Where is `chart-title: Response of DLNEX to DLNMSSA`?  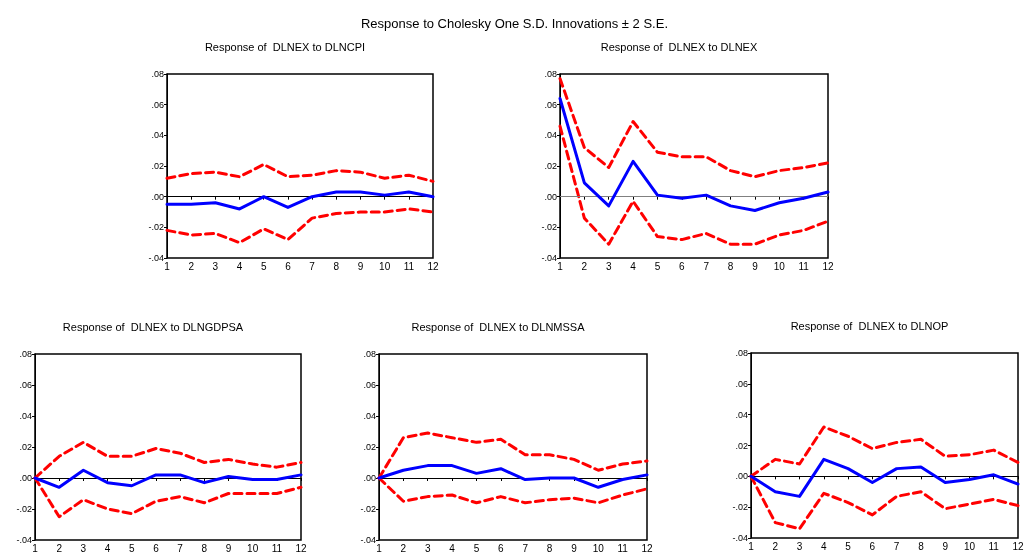
chart-title: Response of DLNEX to DLNMSSA is located at coordinates (498, 326).